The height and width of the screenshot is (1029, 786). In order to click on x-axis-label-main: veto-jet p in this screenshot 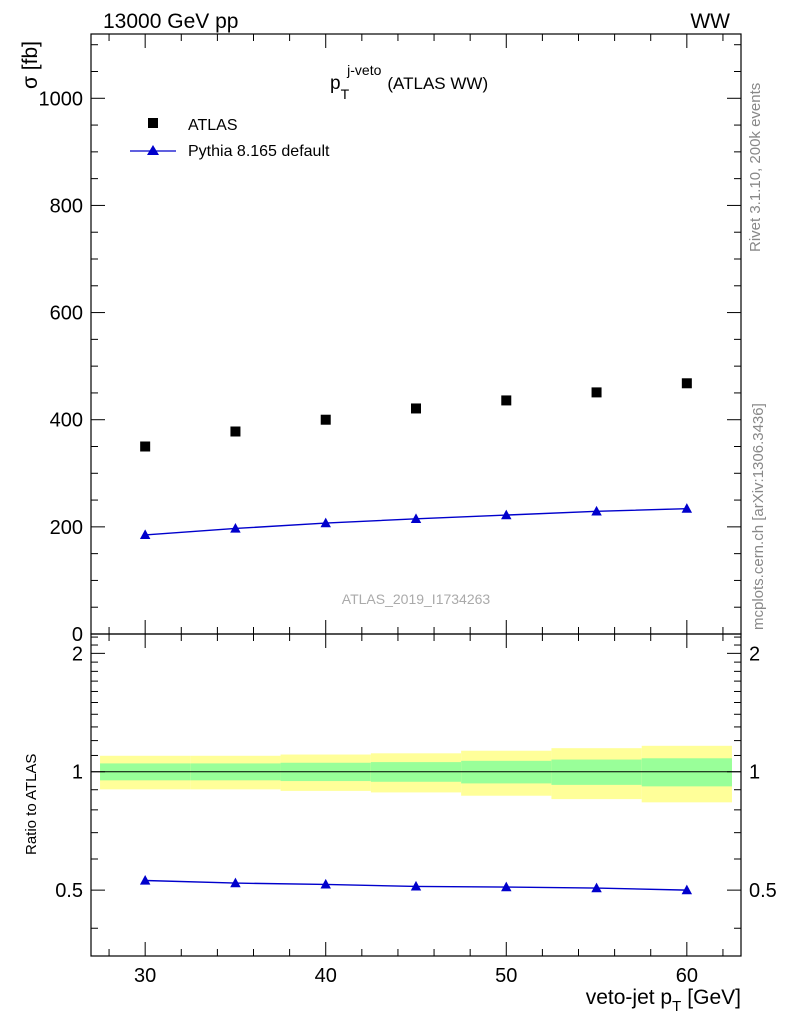, I will do `click(629, 997)`.